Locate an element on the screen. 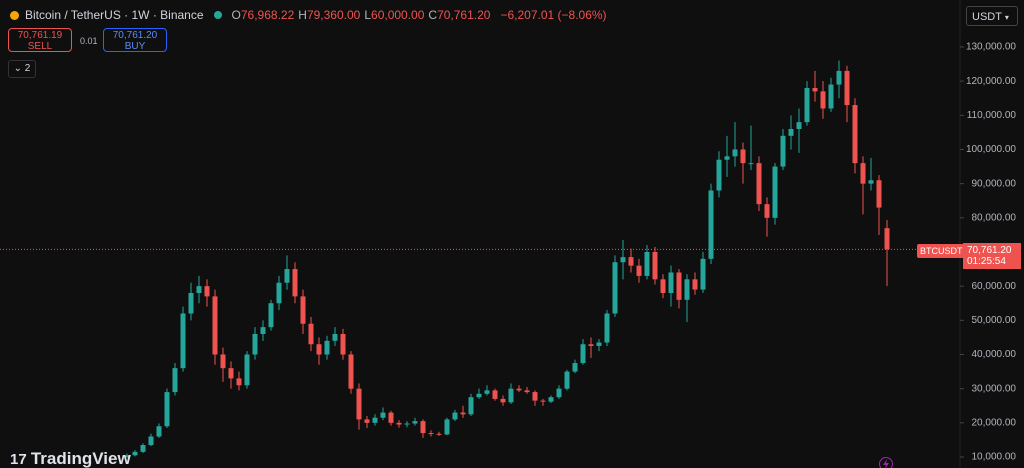 Image resolution: width=1024 pixels, height=468 pixels. spread: 0.01 is located at coordinates (89, 41).